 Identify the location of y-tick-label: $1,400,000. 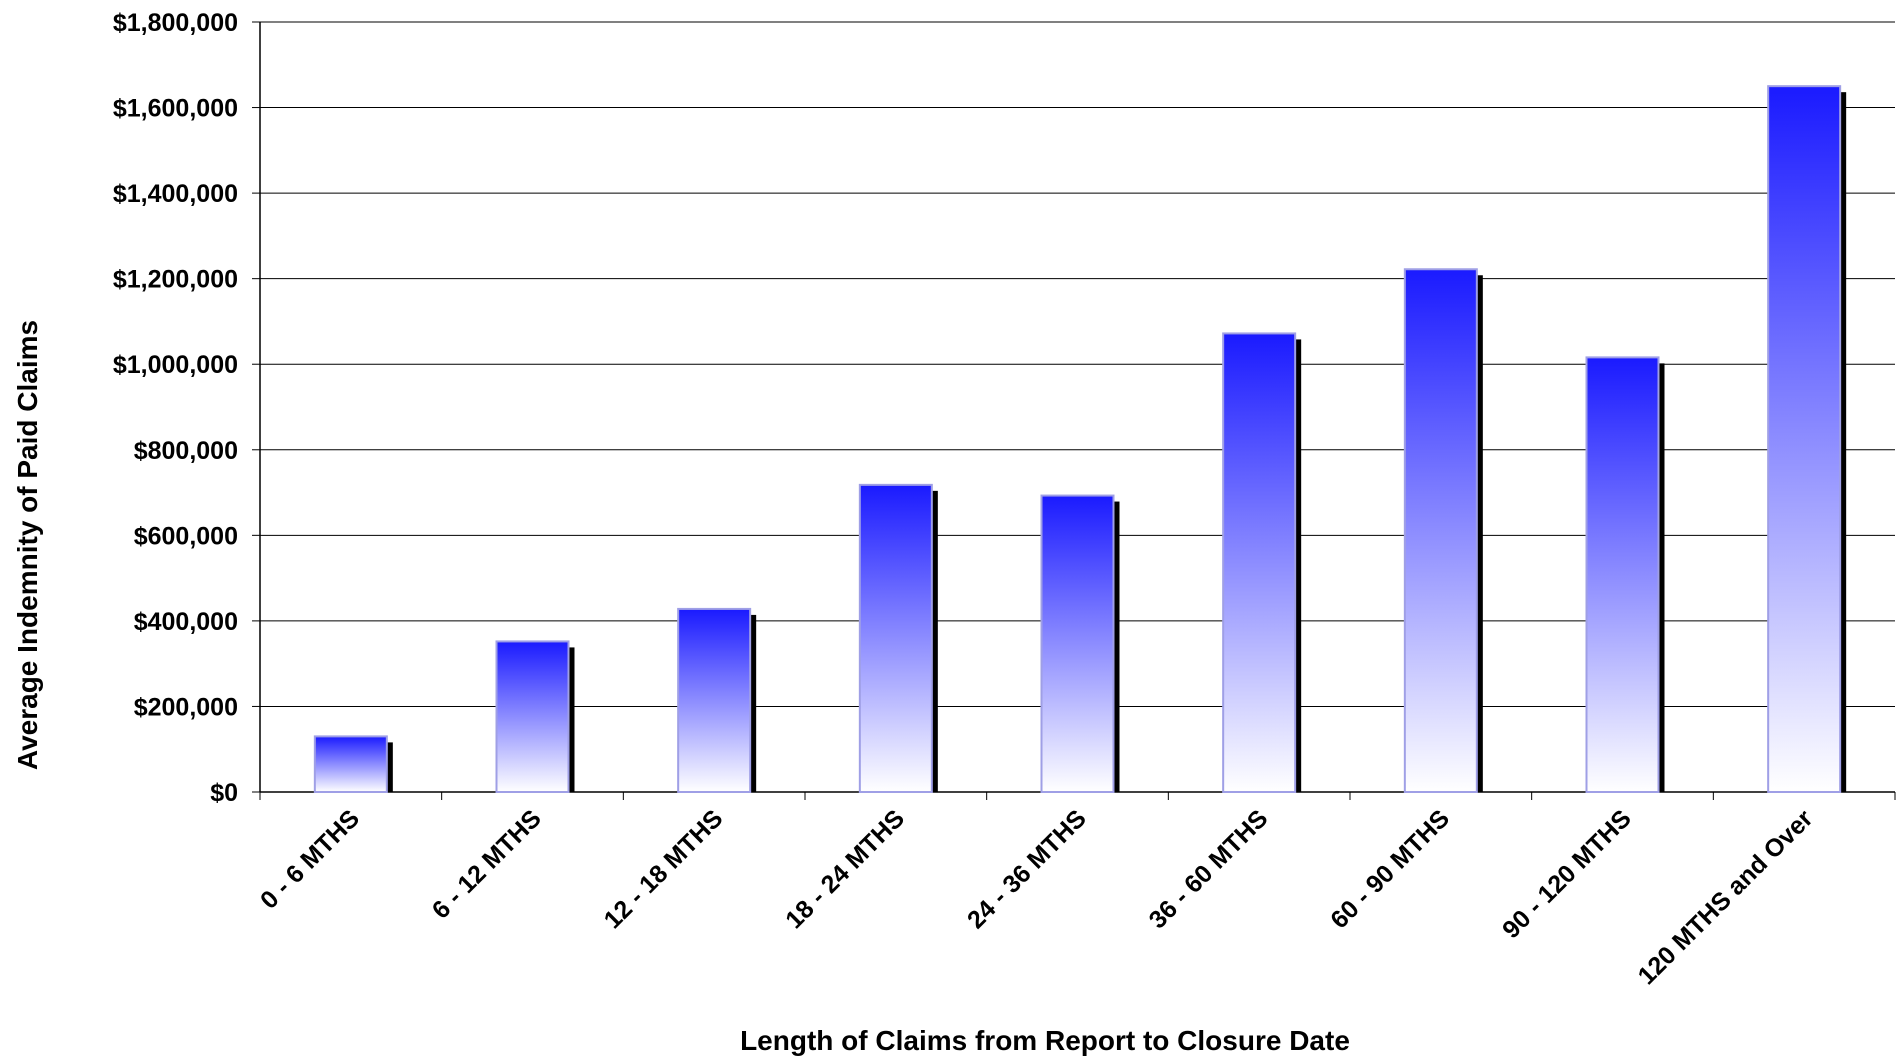
(175, 194).